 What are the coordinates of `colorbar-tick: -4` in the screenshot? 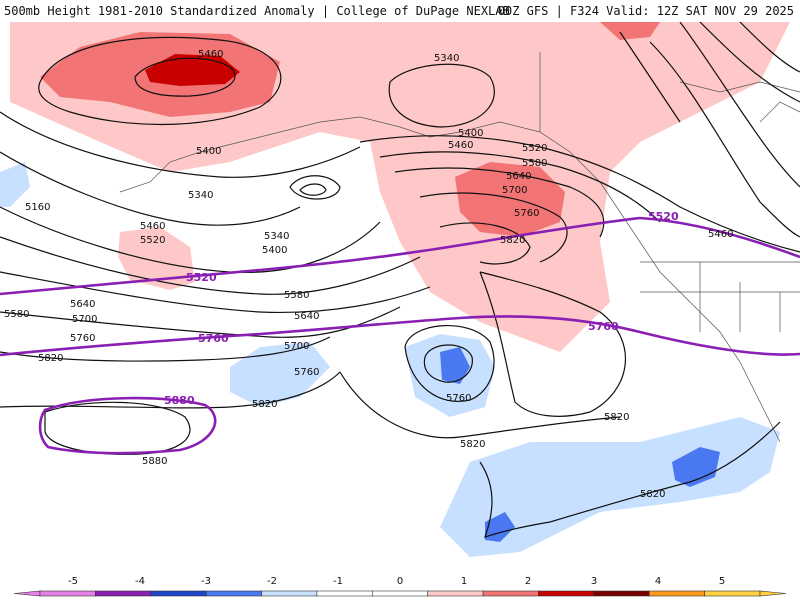 It's located at (140, 581).